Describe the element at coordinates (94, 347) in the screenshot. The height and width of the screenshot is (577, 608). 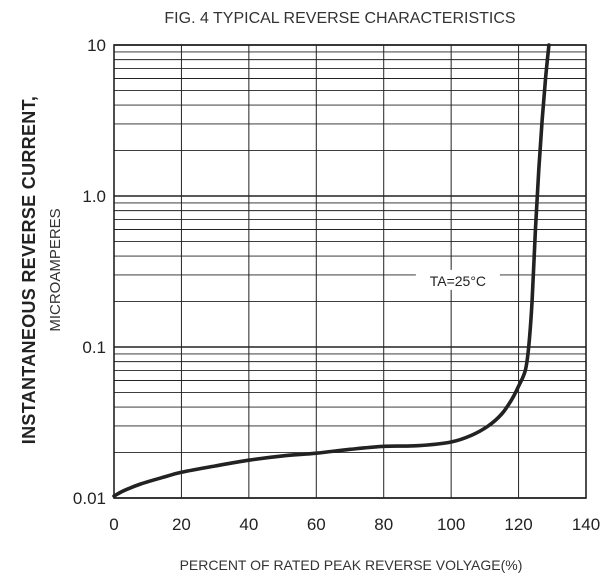
I see `y-tick-label: 0.1` at that location.